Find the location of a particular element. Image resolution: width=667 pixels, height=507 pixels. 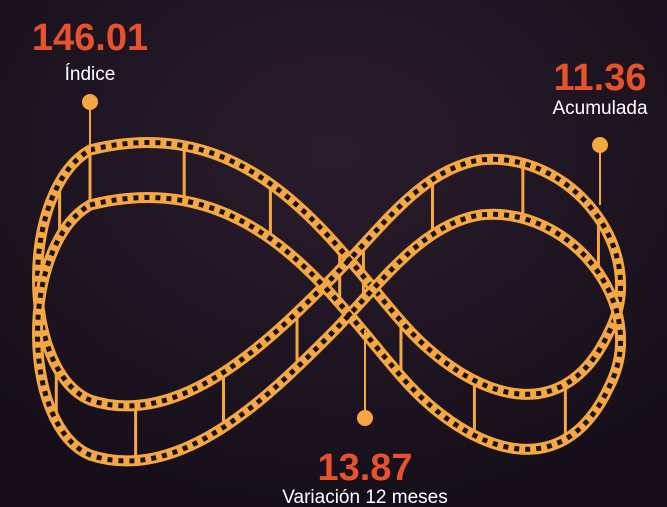

stat-label: Índice is located at coordinates (90, 74).